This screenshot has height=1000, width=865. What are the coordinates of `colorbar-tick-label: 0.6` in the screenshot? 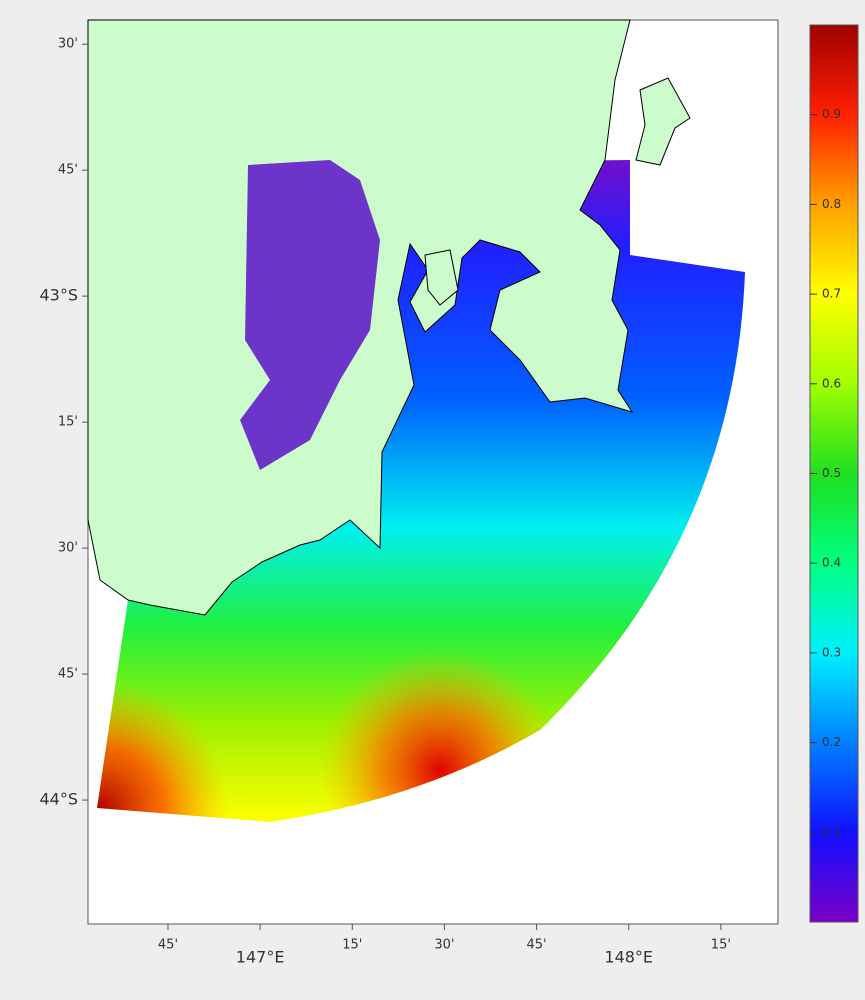 It's located at (831, 383).